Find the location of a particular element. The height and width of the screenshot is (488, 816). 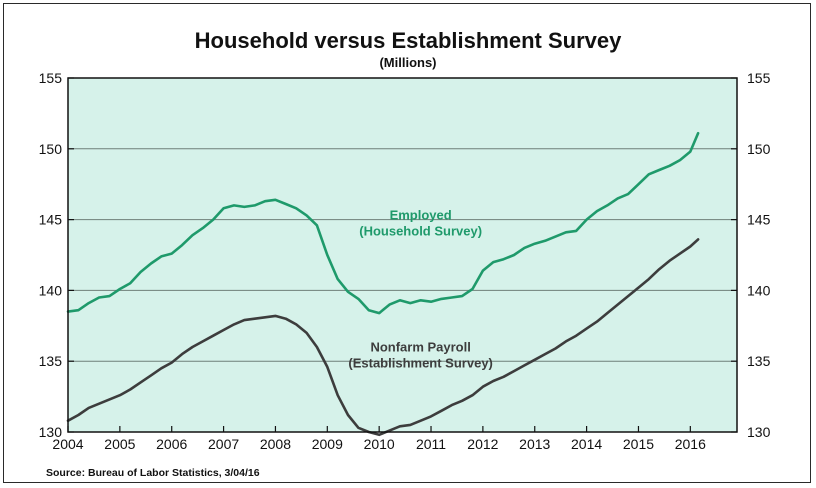

series-annotation-1-line-0: Nonfarm Payroll is located at coordinates (420, 346).